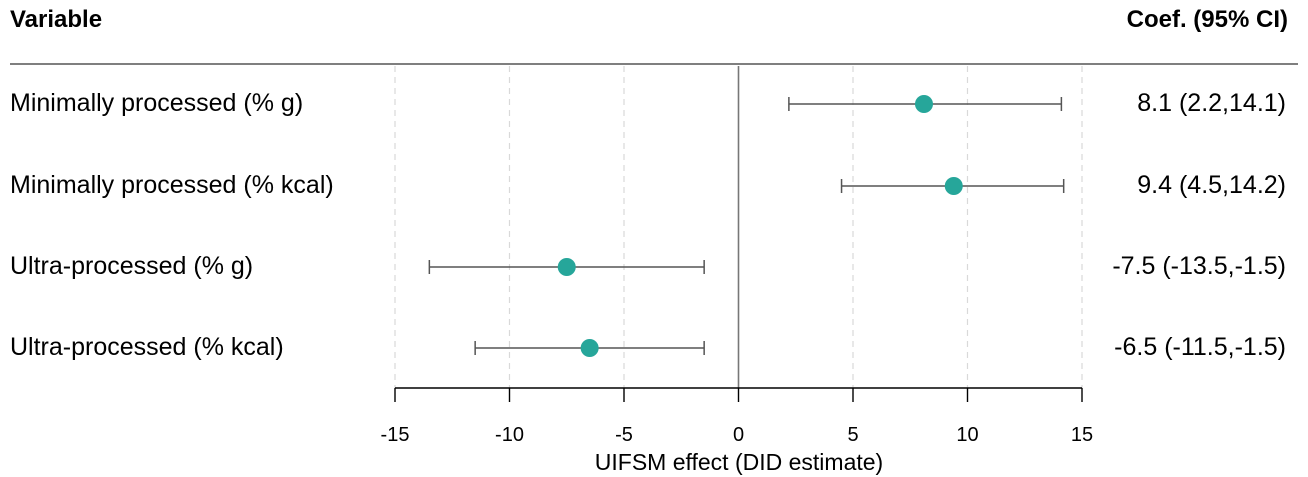  What do you see at coordinates (56, 19) in the screenshot?
I see `variable-column-header: Variable` at bounding box center [56, 19].